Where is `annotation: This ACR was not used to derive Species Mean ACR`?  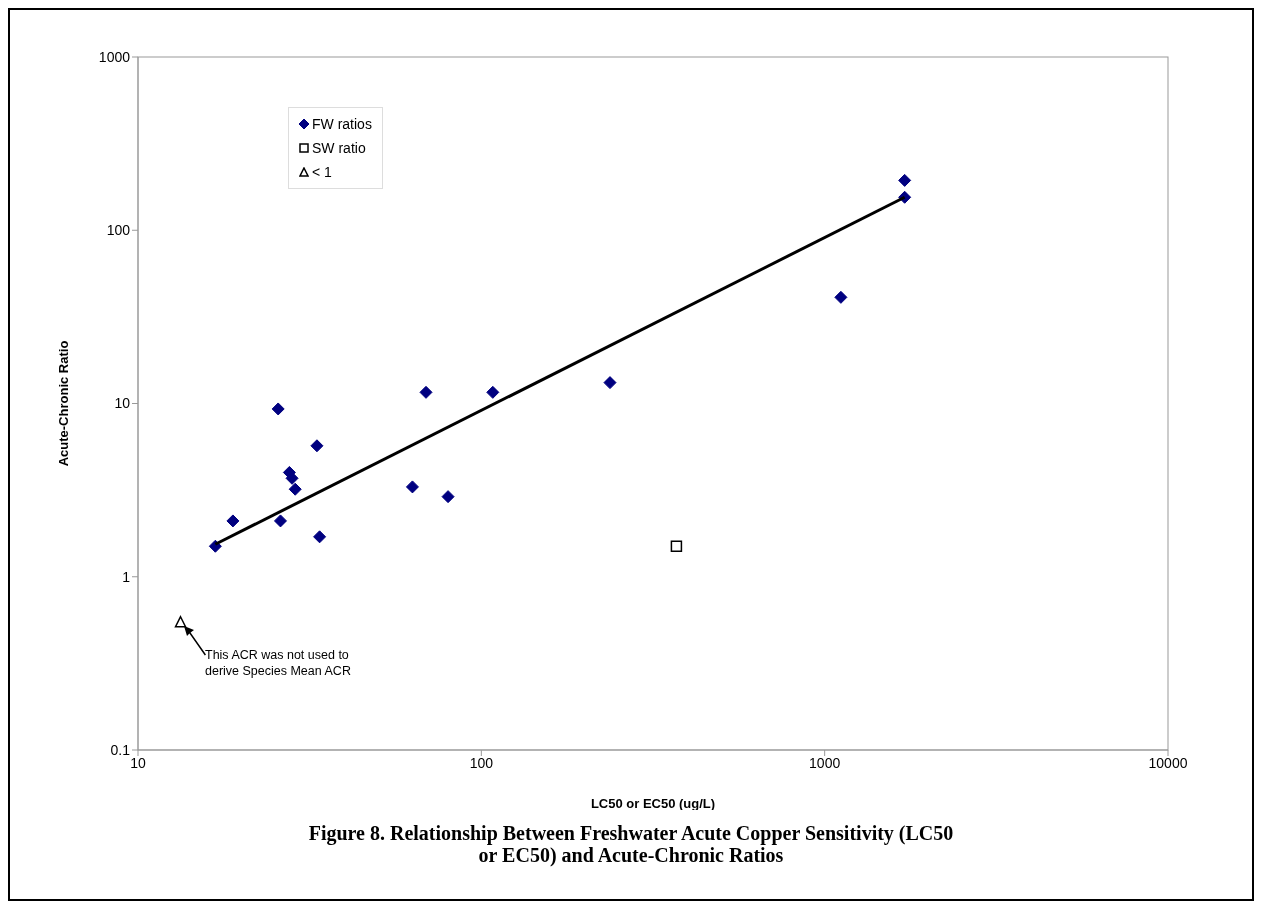 annotation: This ACR was not used to derive Species Mean ACR is located at coordinates (278, 663).